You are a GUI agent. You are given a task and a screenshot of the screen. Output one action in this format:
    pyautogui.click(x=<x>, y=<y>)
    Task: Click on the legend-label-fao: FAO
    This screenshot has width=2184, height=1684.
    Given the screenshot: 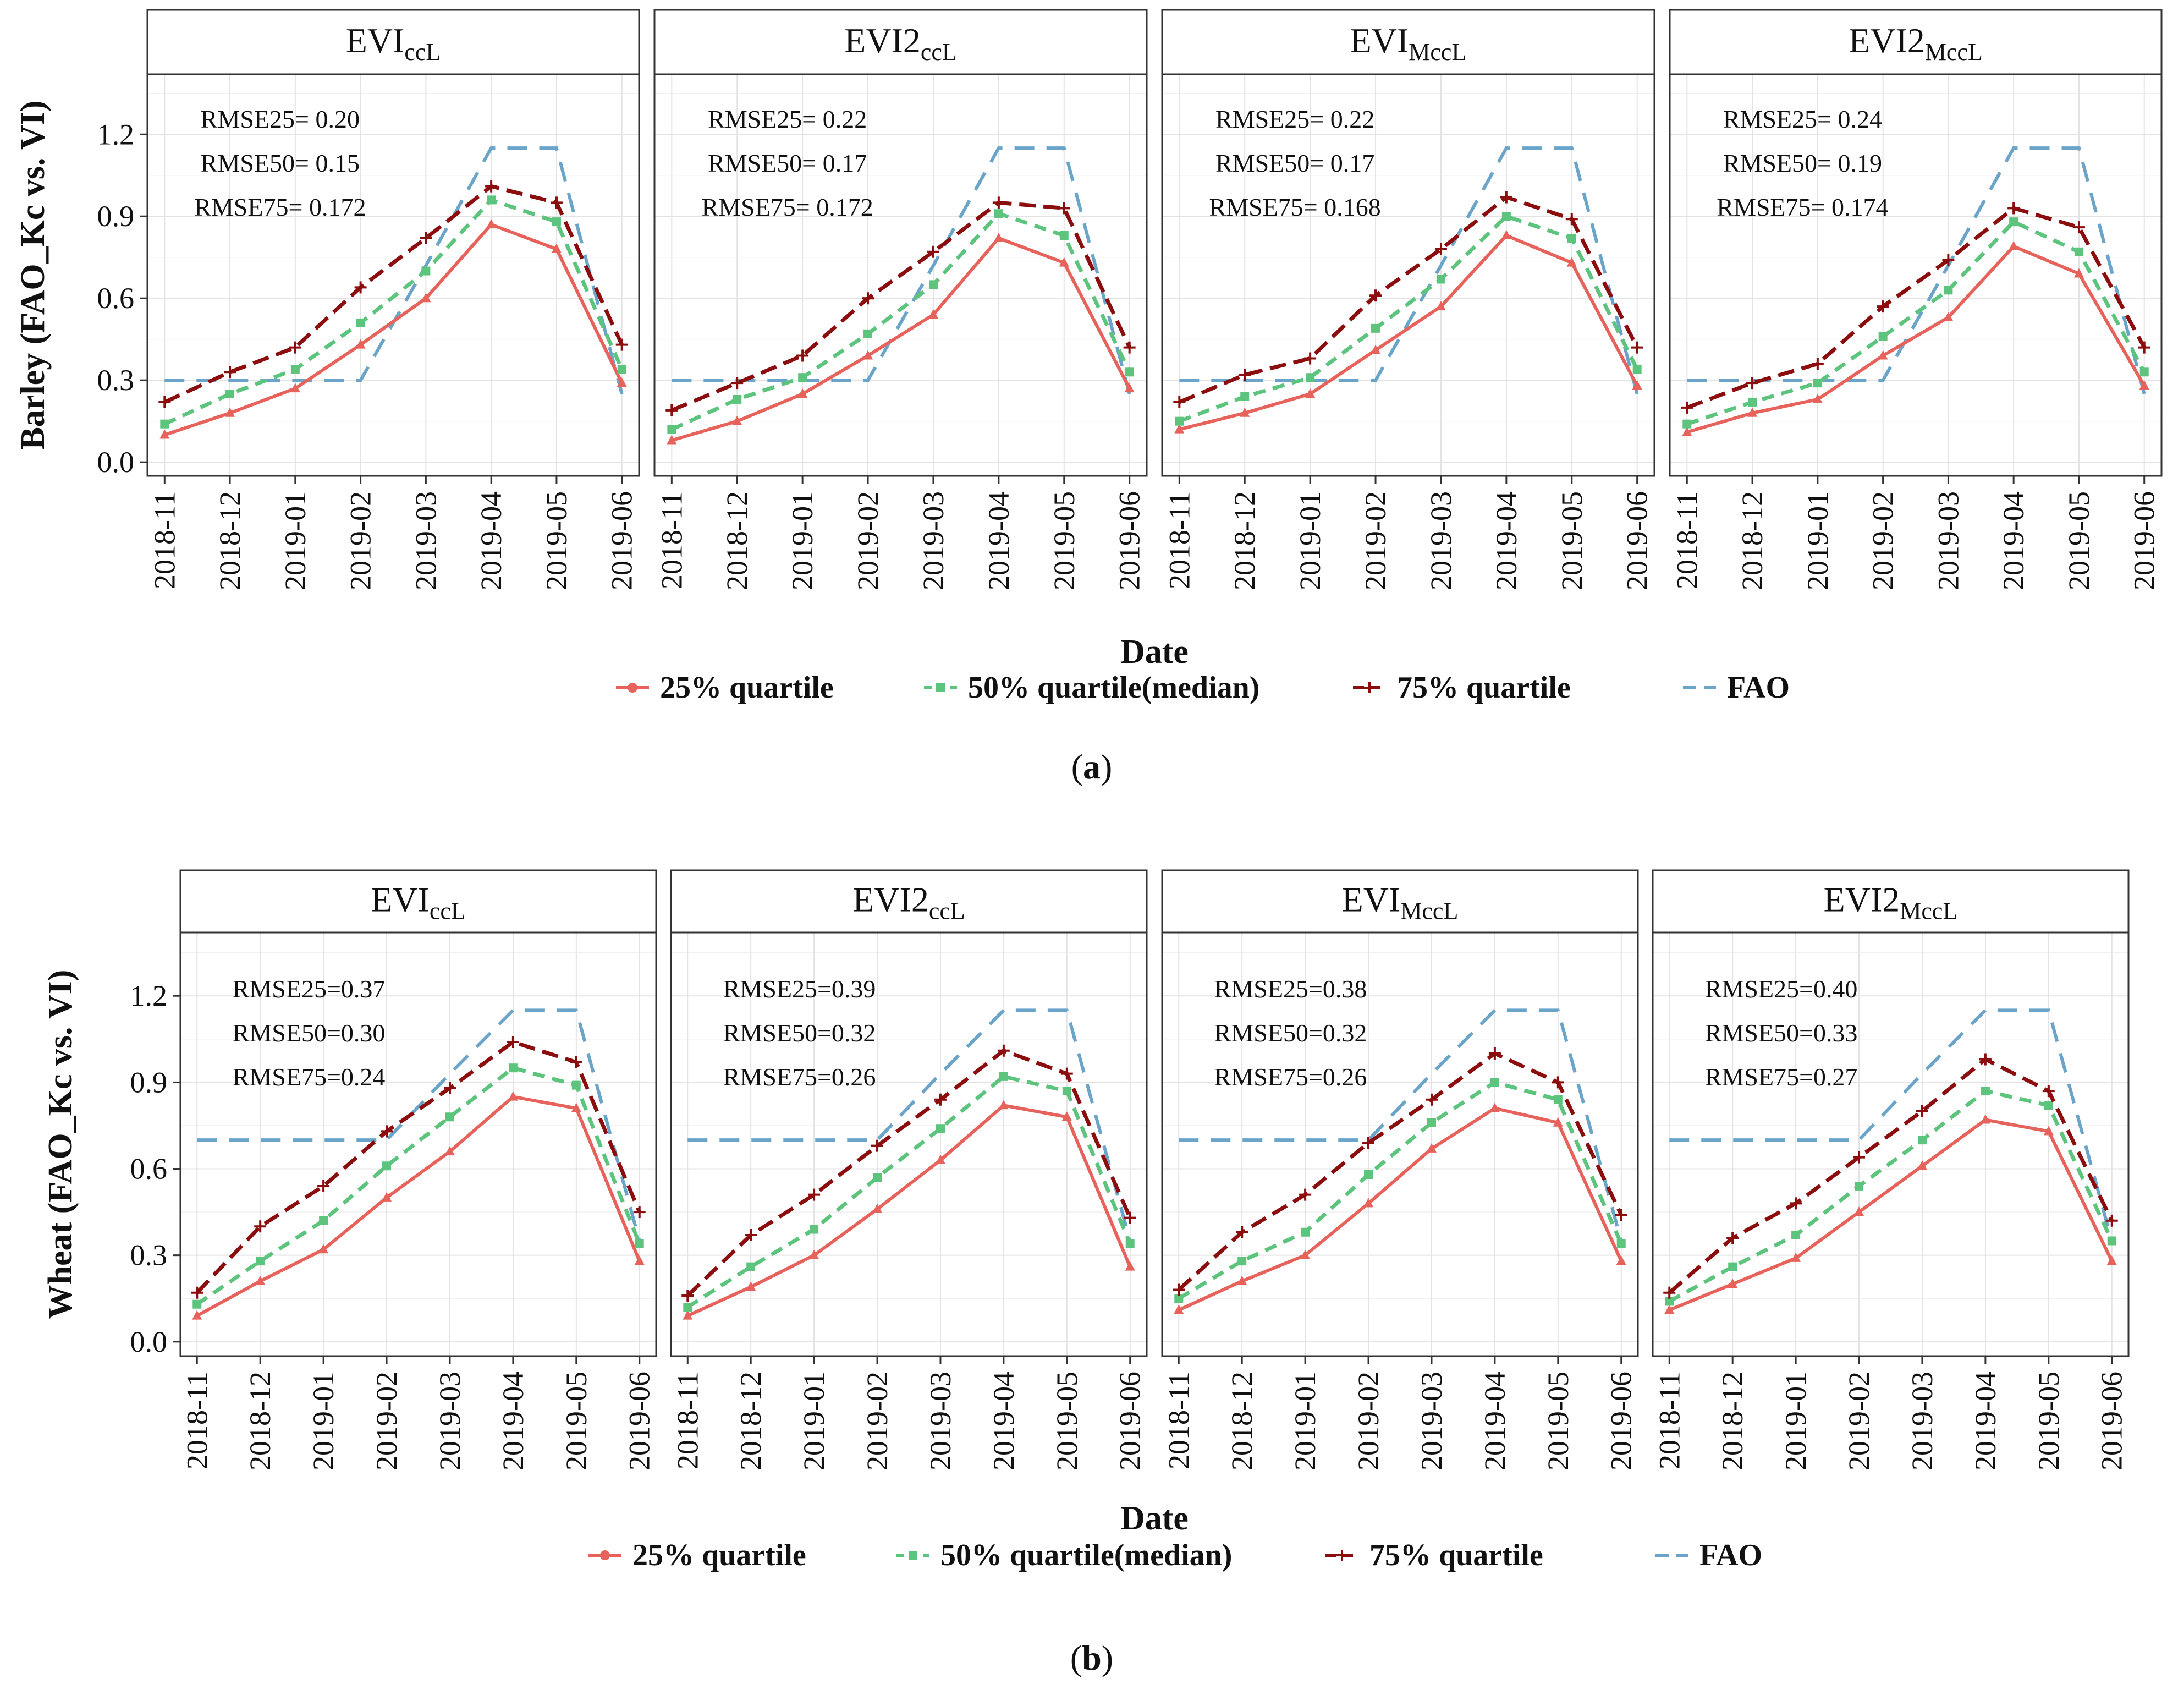 What is the action you would take?
    pyautogui.click(x=1731, y=1555)
    